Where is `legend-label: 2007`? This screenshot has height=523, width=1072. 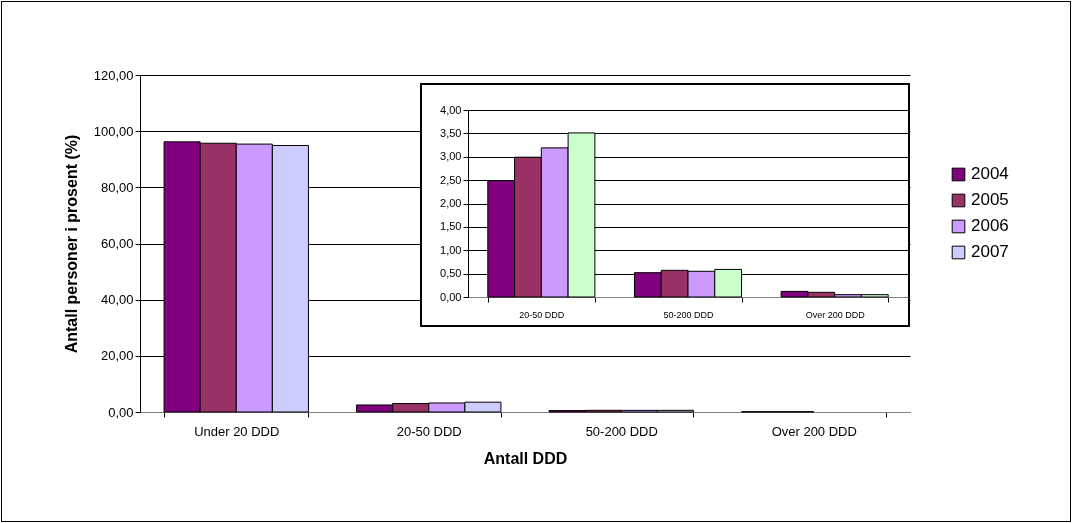
legend-label: 2007 is located at coordinates (990, 252).